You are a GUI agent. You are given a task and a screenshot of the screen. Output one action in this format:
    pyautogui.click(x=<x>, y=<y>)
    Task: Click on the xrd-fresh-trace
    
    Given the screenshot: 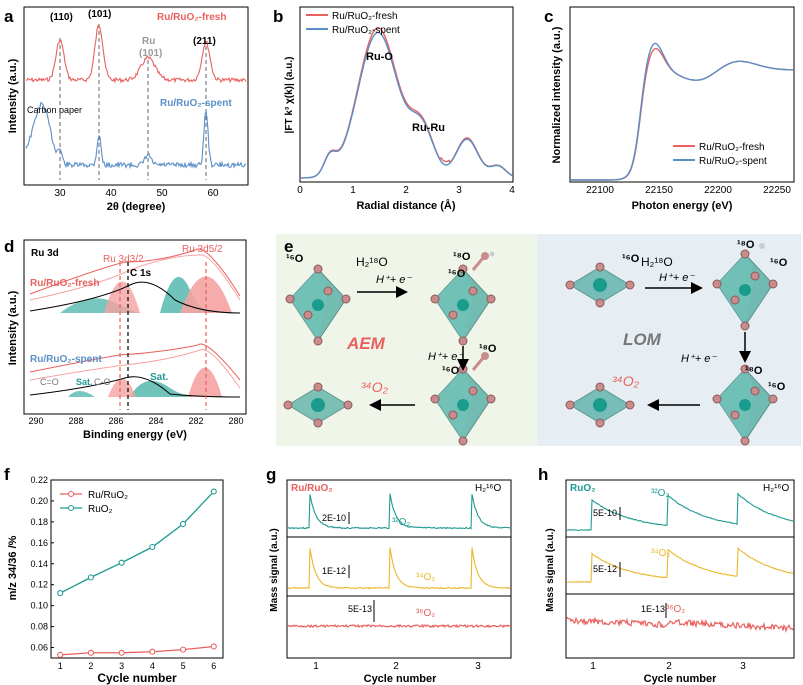 What is the action you would take?
    pyautogui.click(x=136, y=54)
    